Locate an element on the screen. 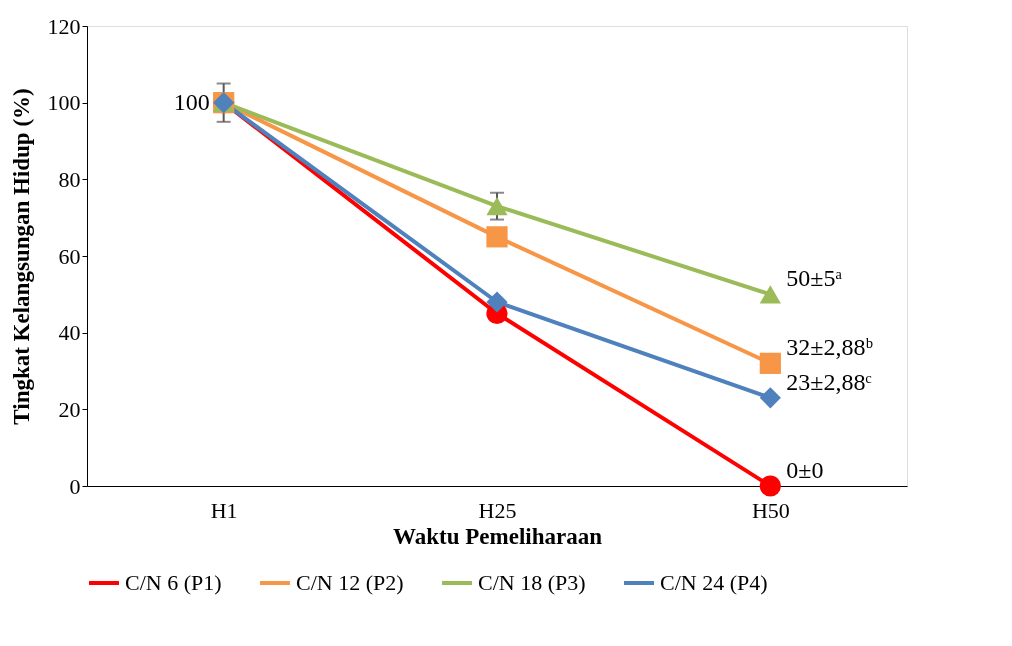 This screenshot has width=1012, height=646. legend-label: C/N 6 (P1) is located at coordinates (173, 582).